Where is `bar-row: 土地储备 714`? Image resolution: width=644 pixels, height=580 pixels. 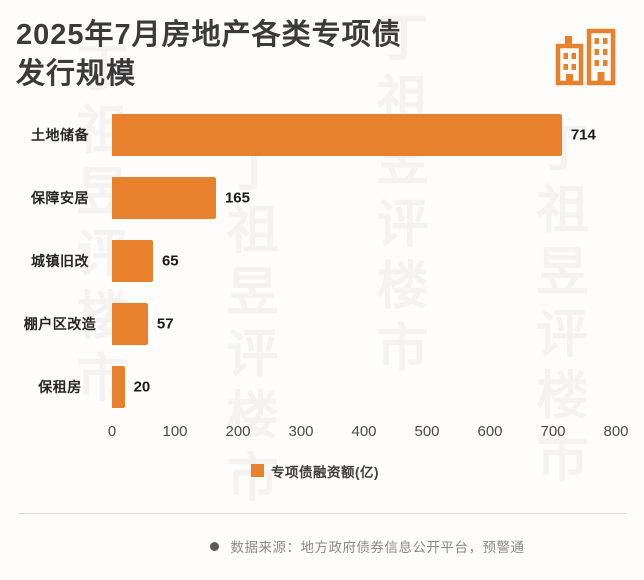 bar-row: 土地储备 714 is located at coordinates (315, 135).